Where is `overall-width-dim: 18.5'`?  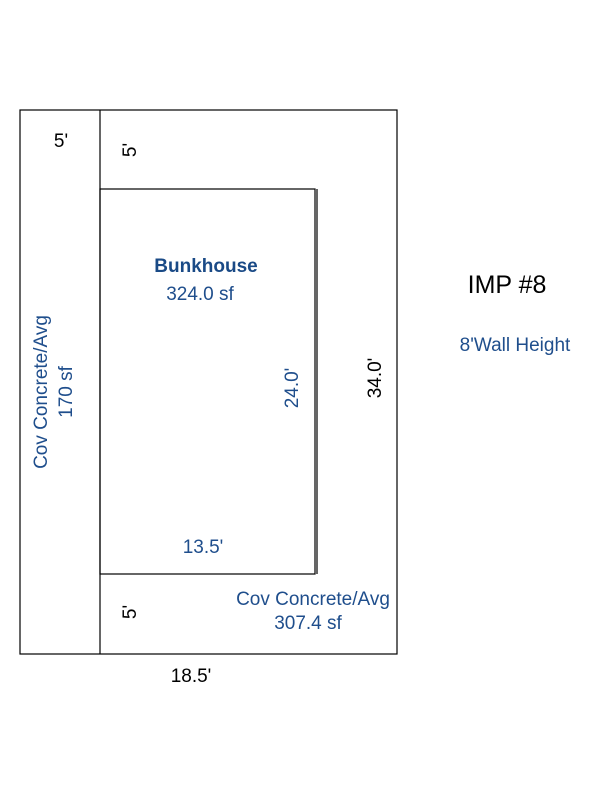 overall-width-dim: 18.5' is located at coordinates (191, 676).